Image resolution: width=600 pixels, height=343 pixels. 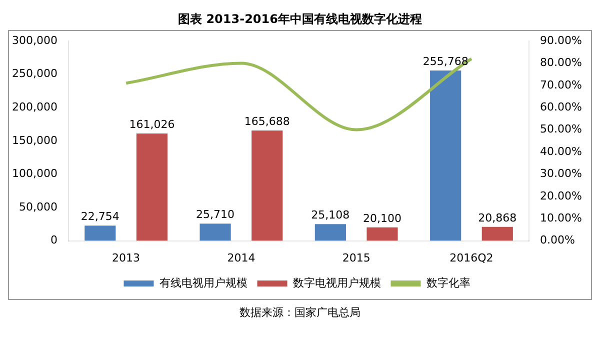 I want to click on y2-tick-label: 20.00%, so click(x=561, y=195).